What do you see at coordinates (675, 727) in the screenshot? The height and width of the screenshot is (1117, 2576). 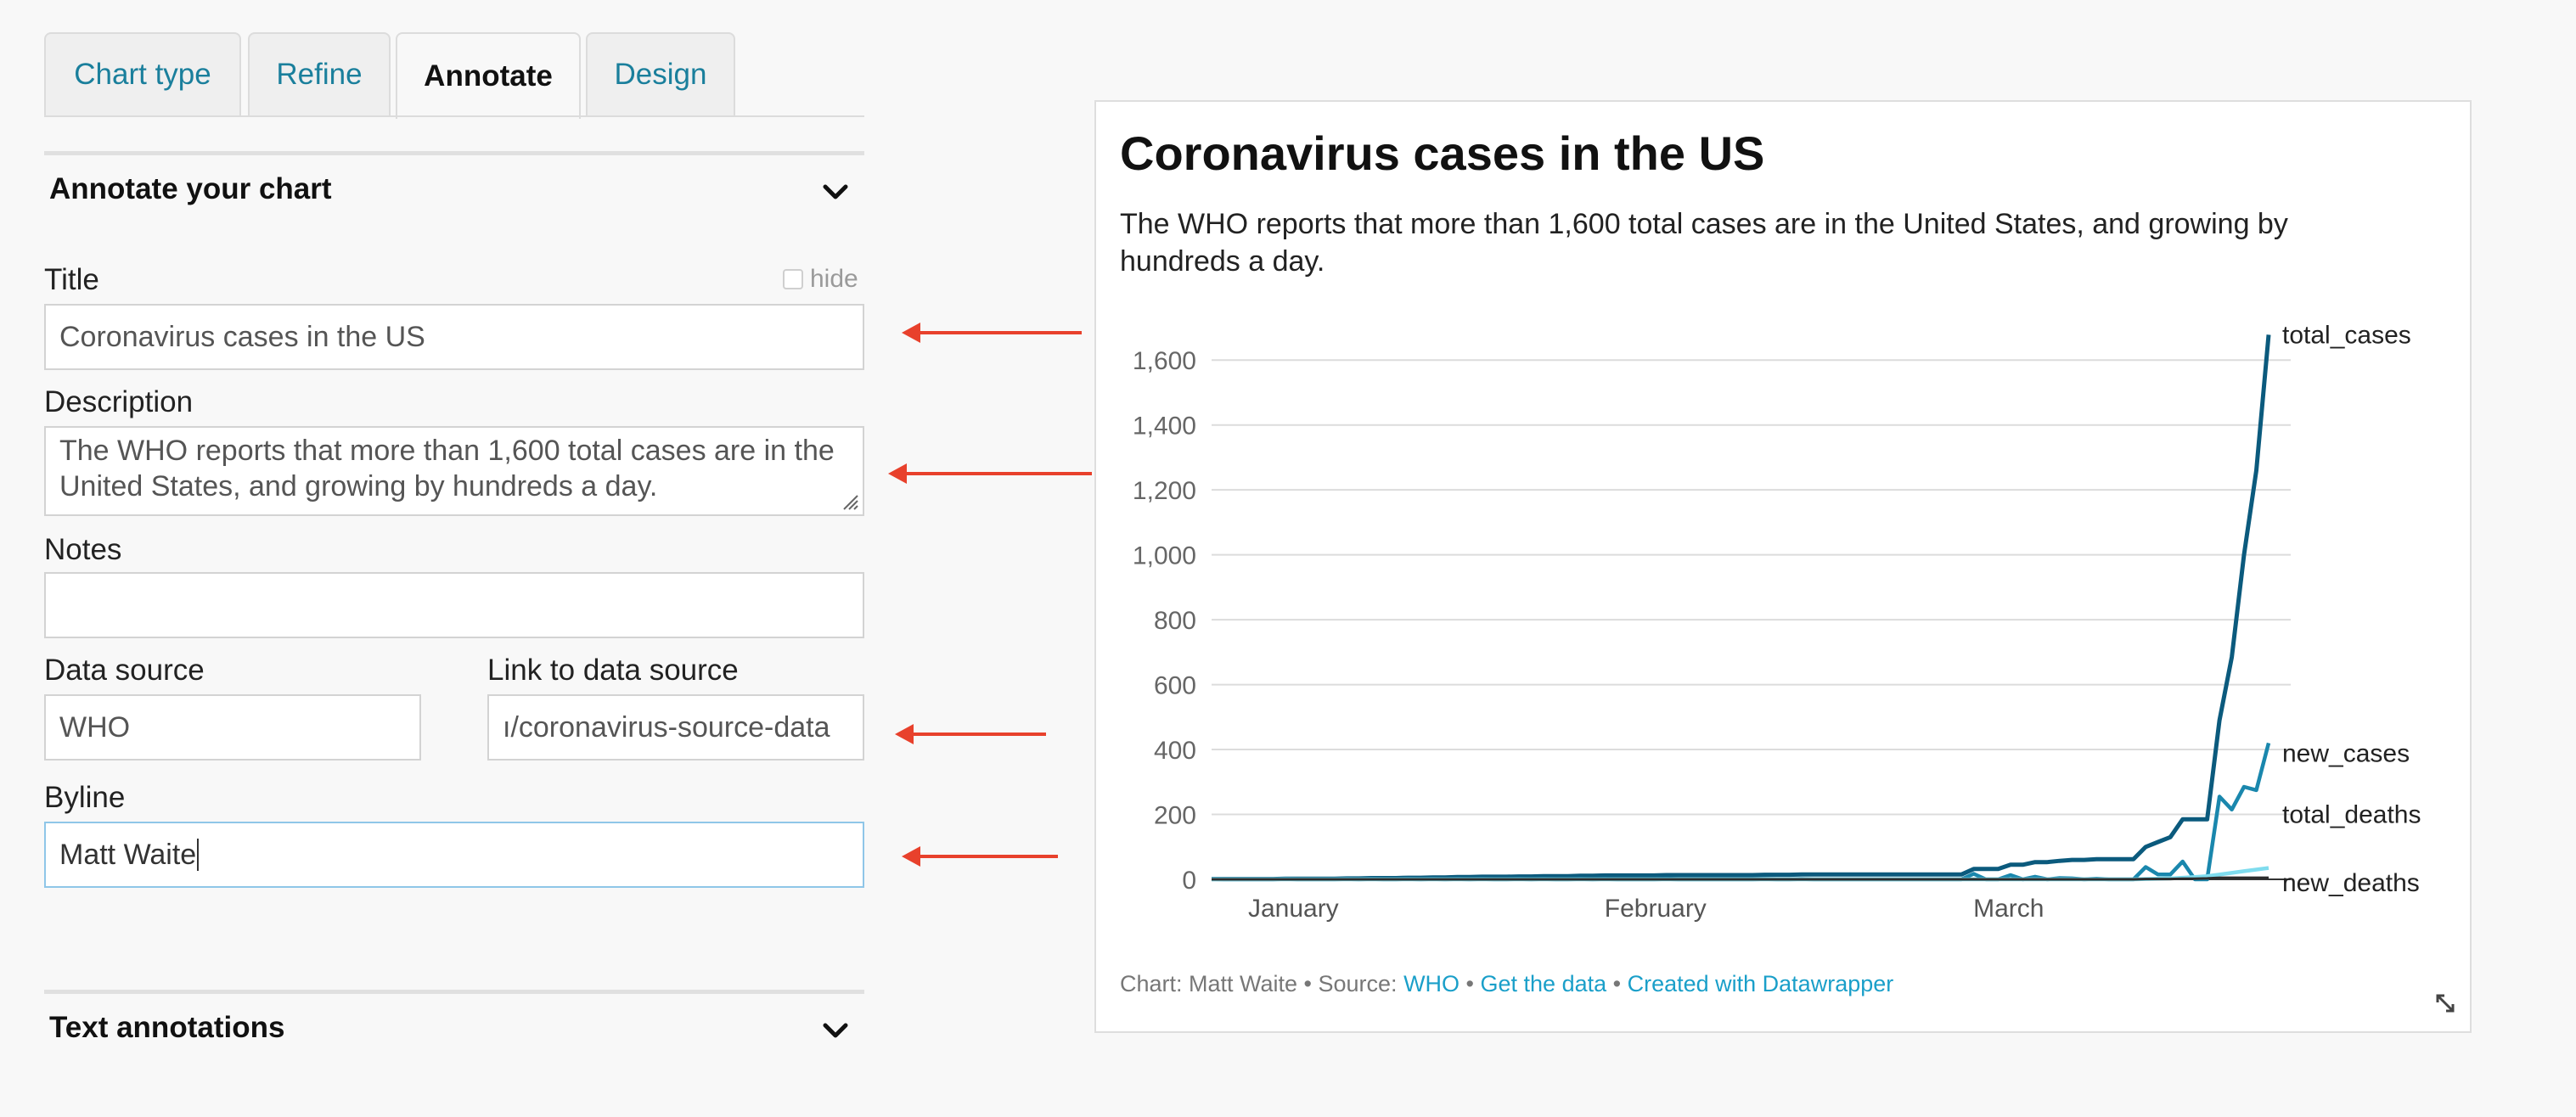 I see `link-source-input: ı/coronavirus-source-data` at bounding box center [675, 727].